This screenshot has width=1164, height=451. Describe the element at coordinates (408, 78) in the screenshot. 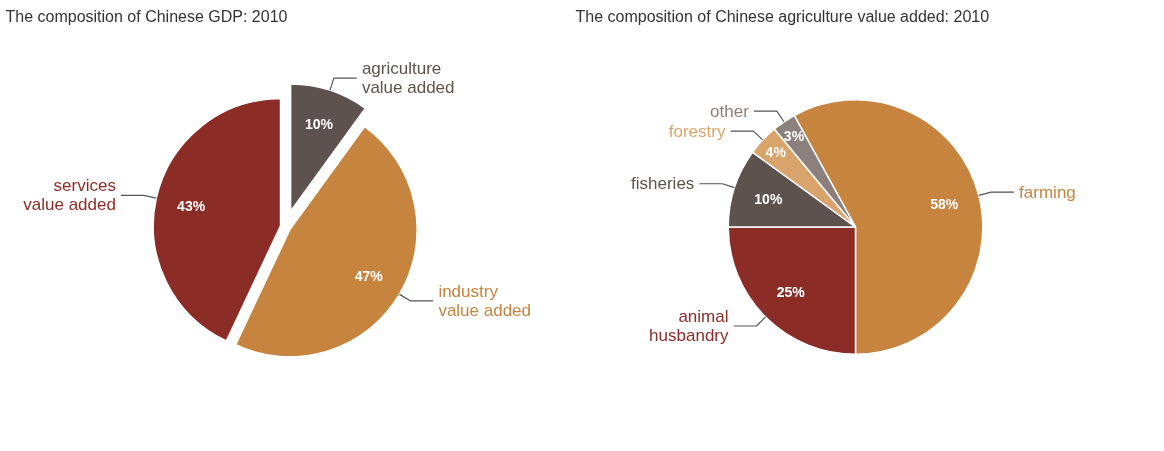

I see `slice-label: agriculture value added` at that location.